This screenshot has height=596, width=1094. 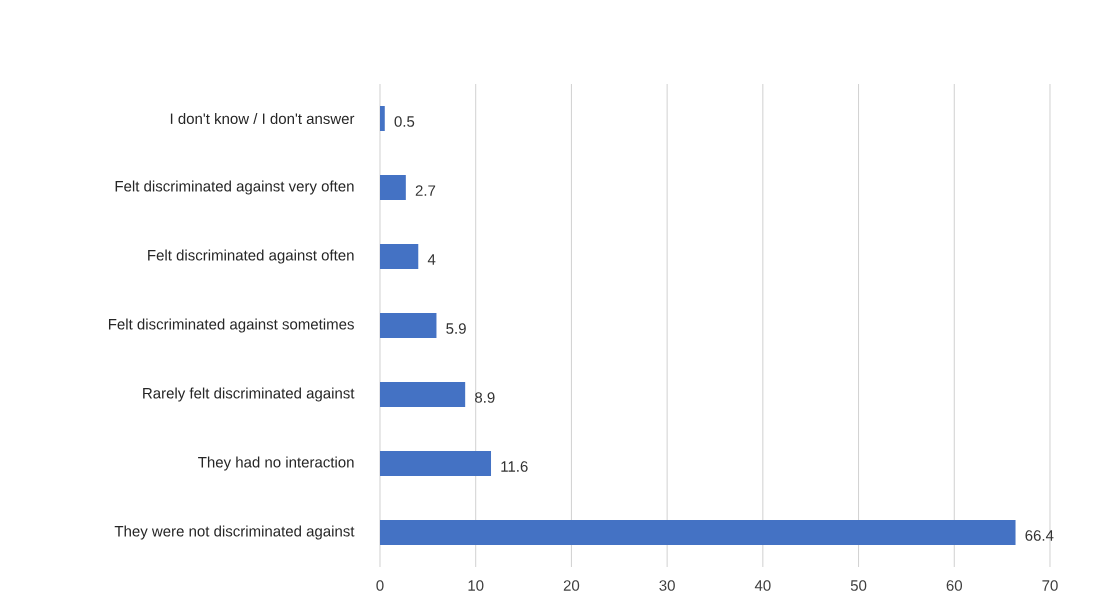 What do you see at coordinates (404, 121) in the screenshot?
I see `data-label: 0.5` at bounding box center [404, 121].